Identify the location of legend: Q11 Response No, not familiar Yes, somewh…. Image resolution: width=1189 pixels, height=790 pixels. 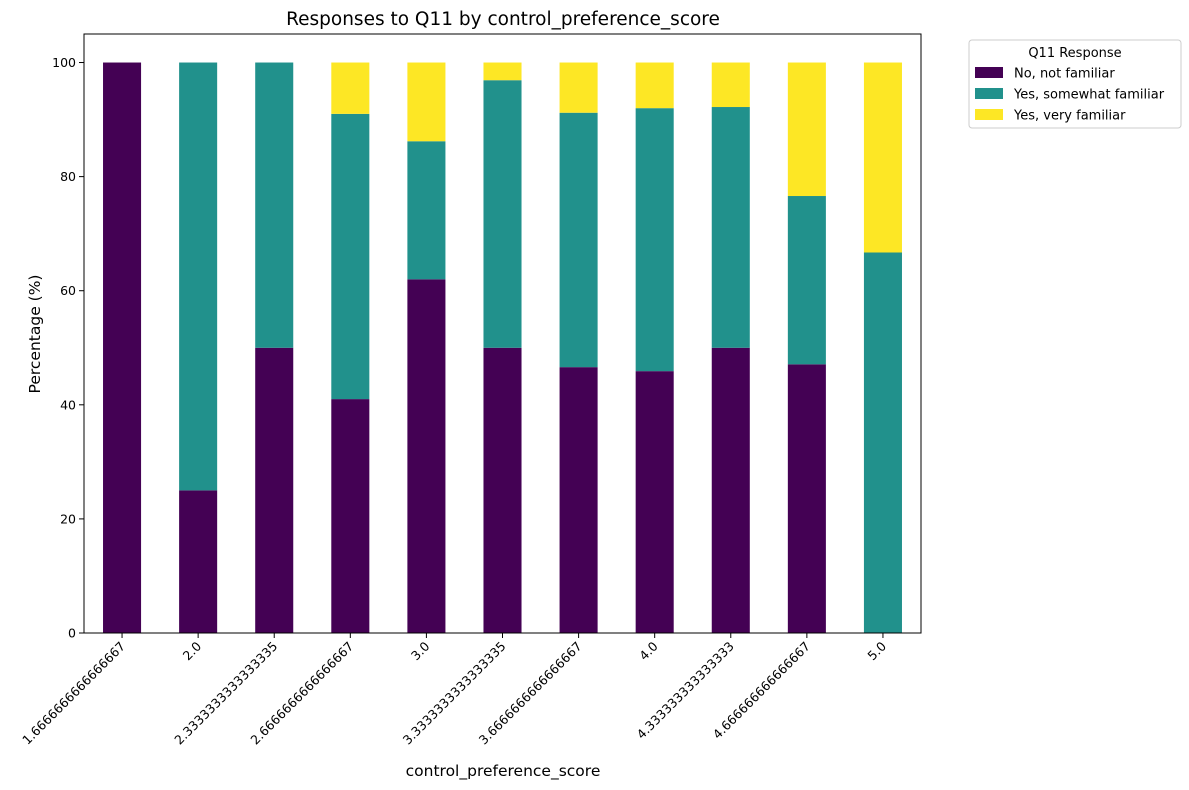
(1075, 84).